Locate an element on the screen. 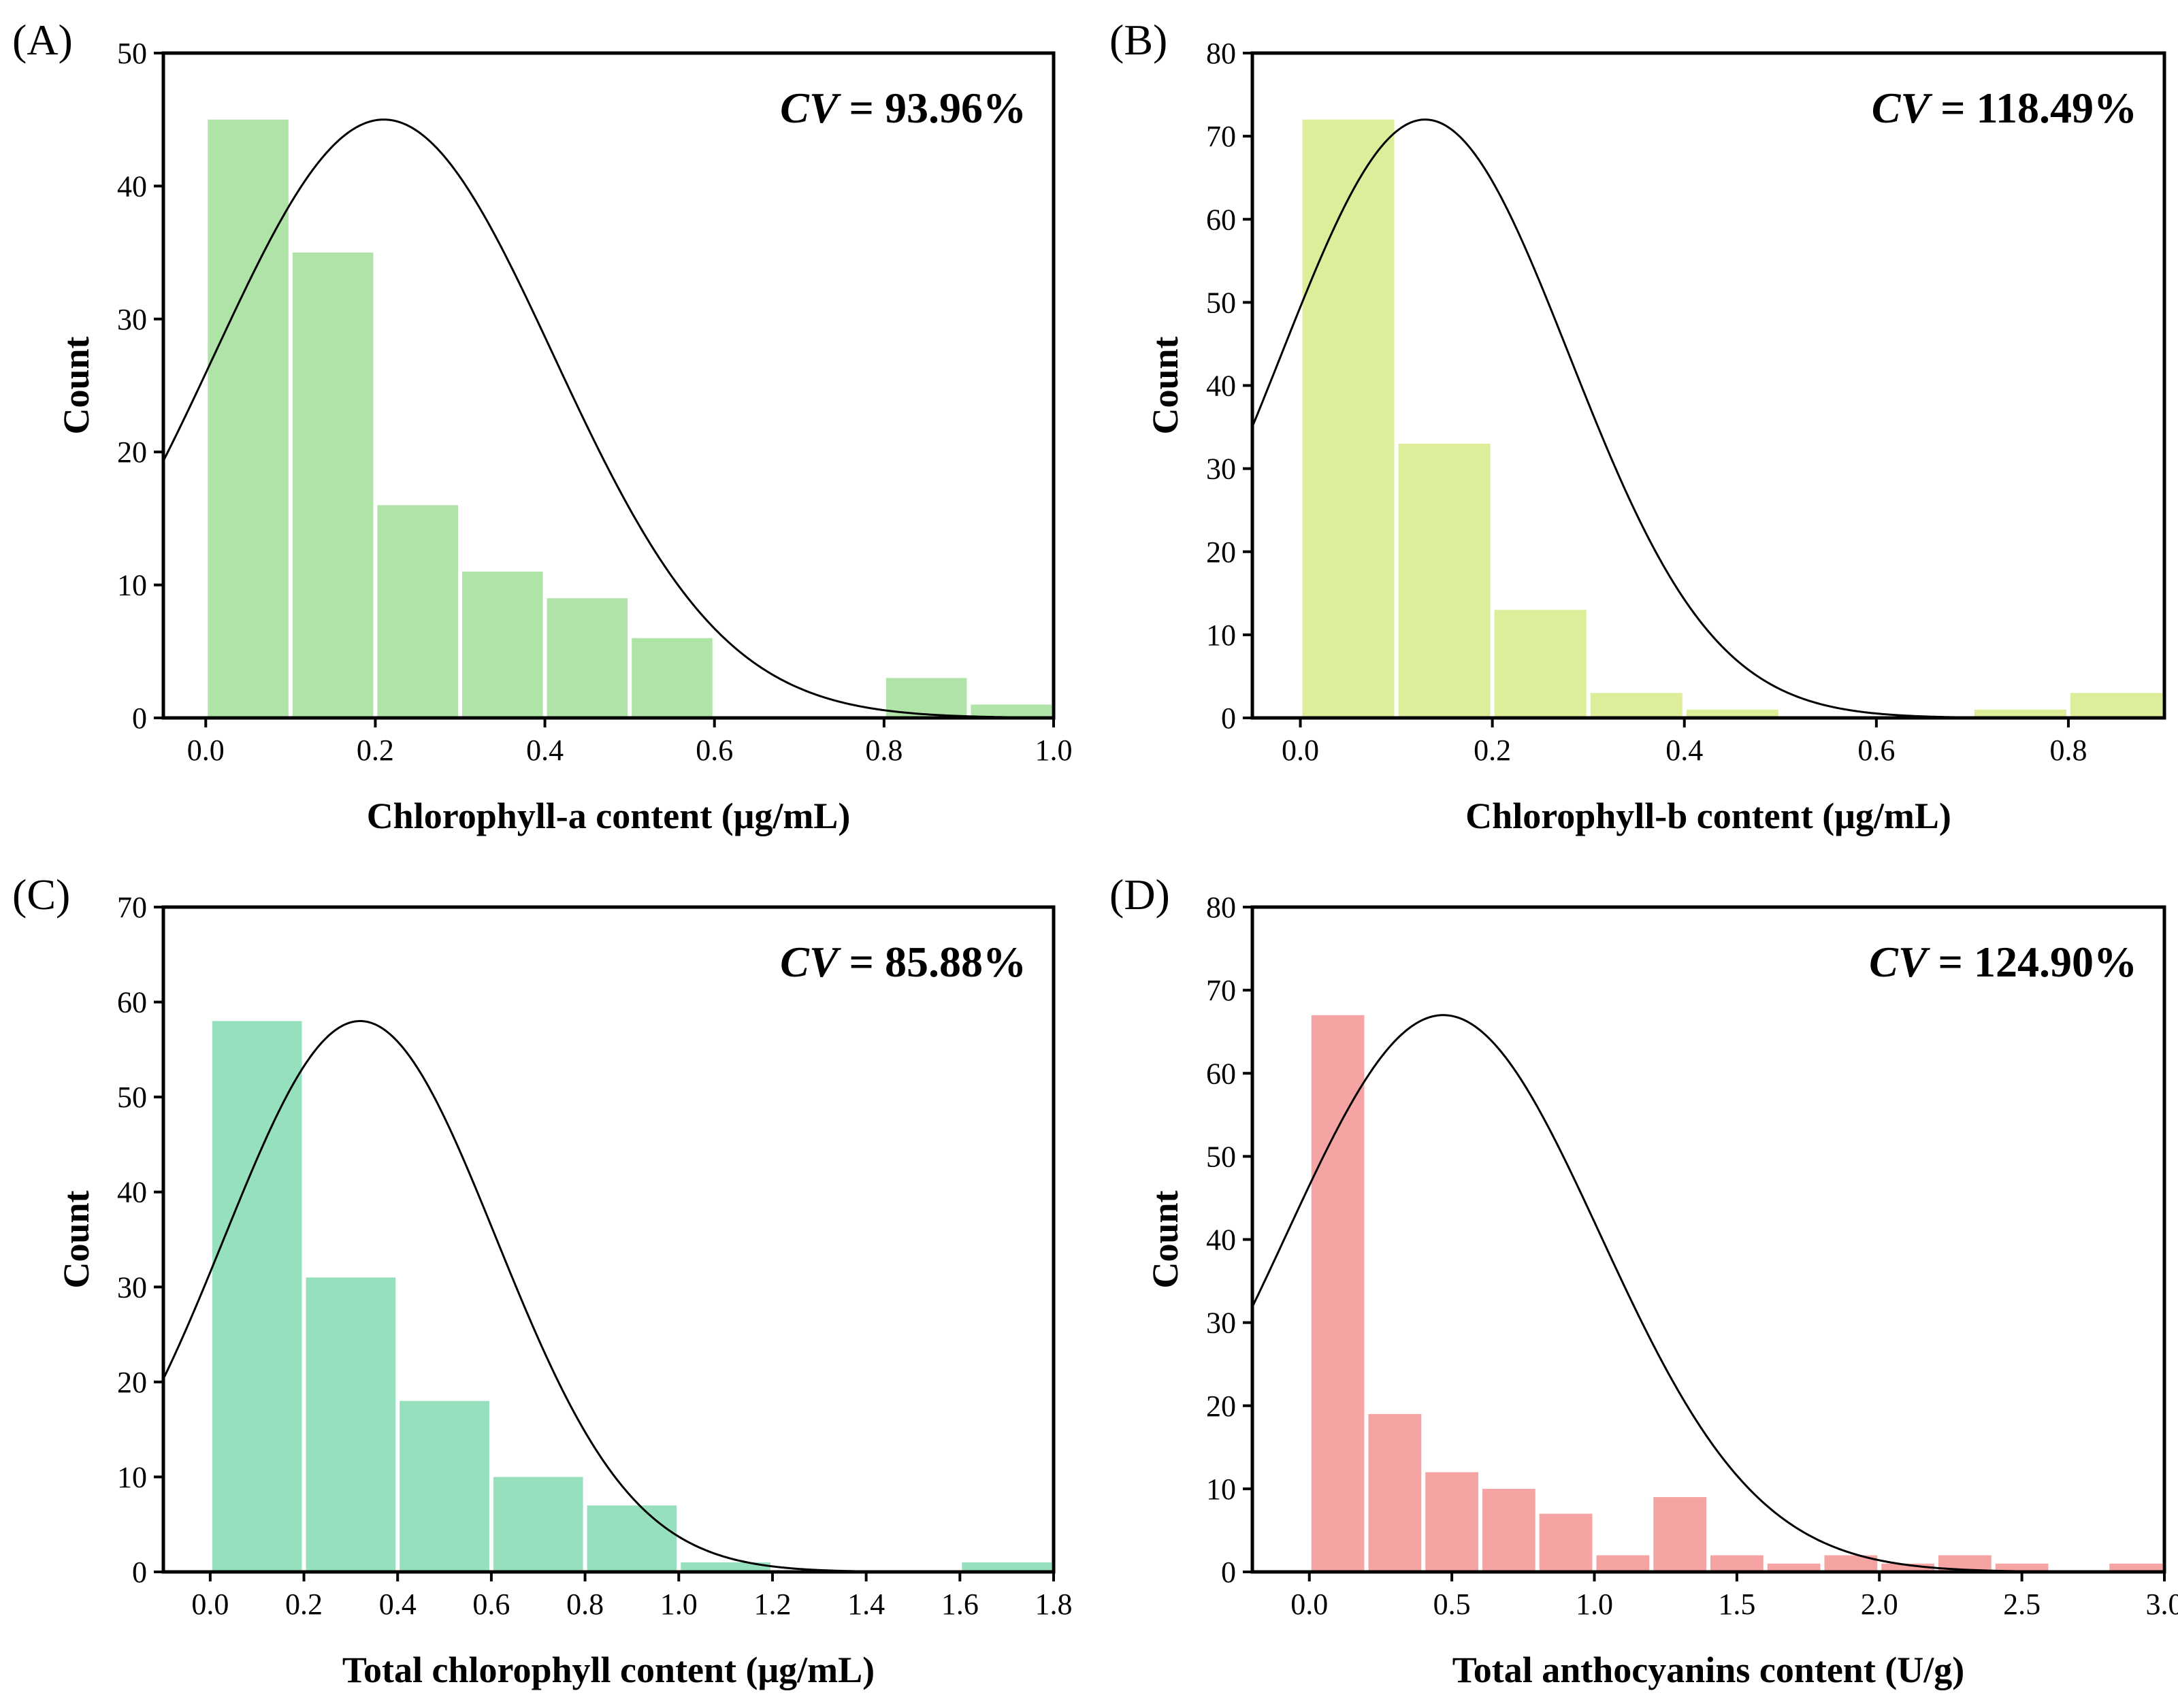 The height and width of the screenshot is (1708, 2178). cv-value: = 124.90% is located at coordinates (2032, 962).